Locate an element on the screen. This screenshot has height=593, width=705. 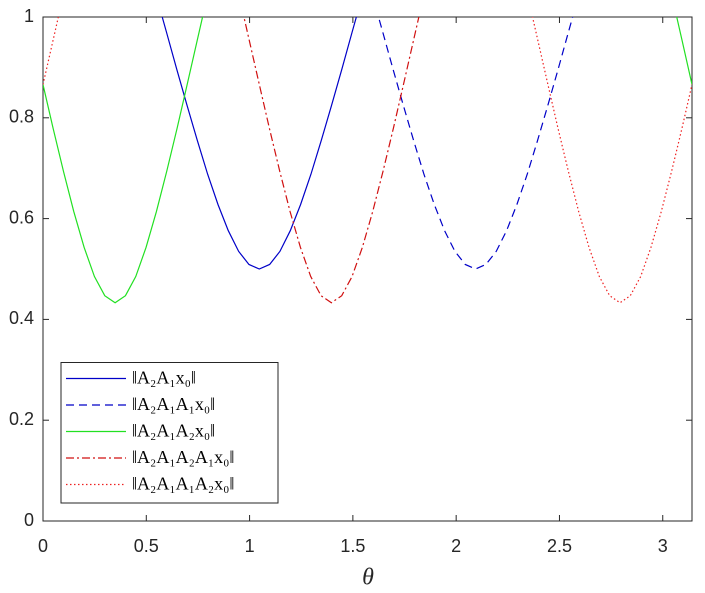
legend-label: ‖A₂A₁A₁x₀‖ is located at coordinates (173, 404).